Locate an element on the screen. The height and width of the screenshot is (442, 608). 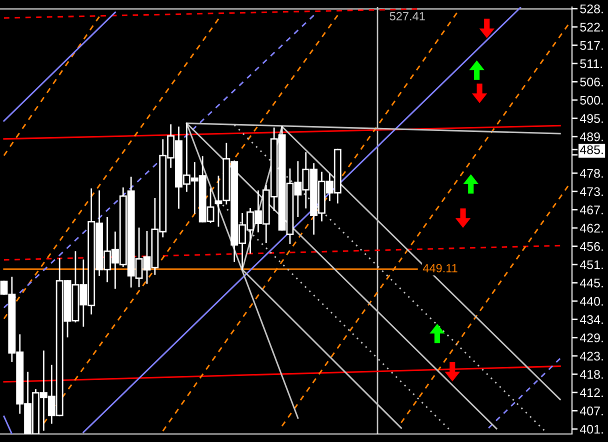
y-tick-label: 528. is located at coordinates (591, 9).